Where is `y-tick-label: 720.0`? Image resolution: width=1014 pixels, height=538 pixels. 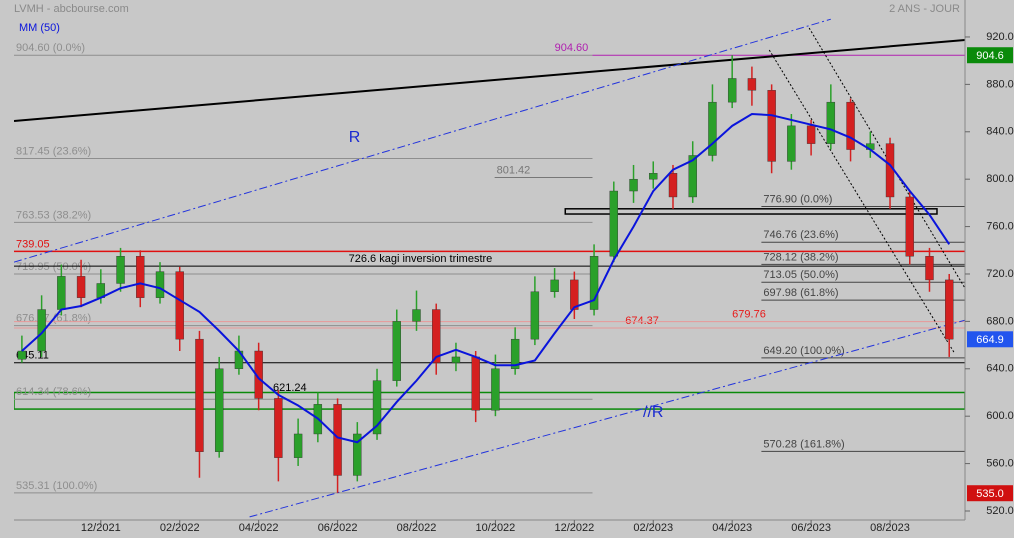
y-tick-label: 720.0 is located at coordinates (1000, 274).